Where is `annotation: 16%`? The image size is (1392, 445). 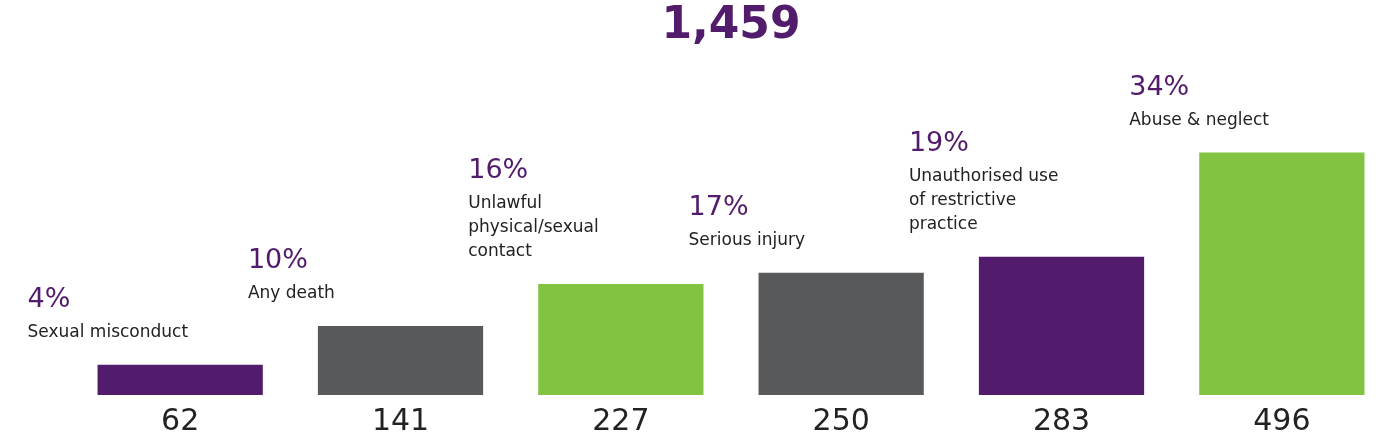 annotation: 16% is located at coordinates (498, 169).